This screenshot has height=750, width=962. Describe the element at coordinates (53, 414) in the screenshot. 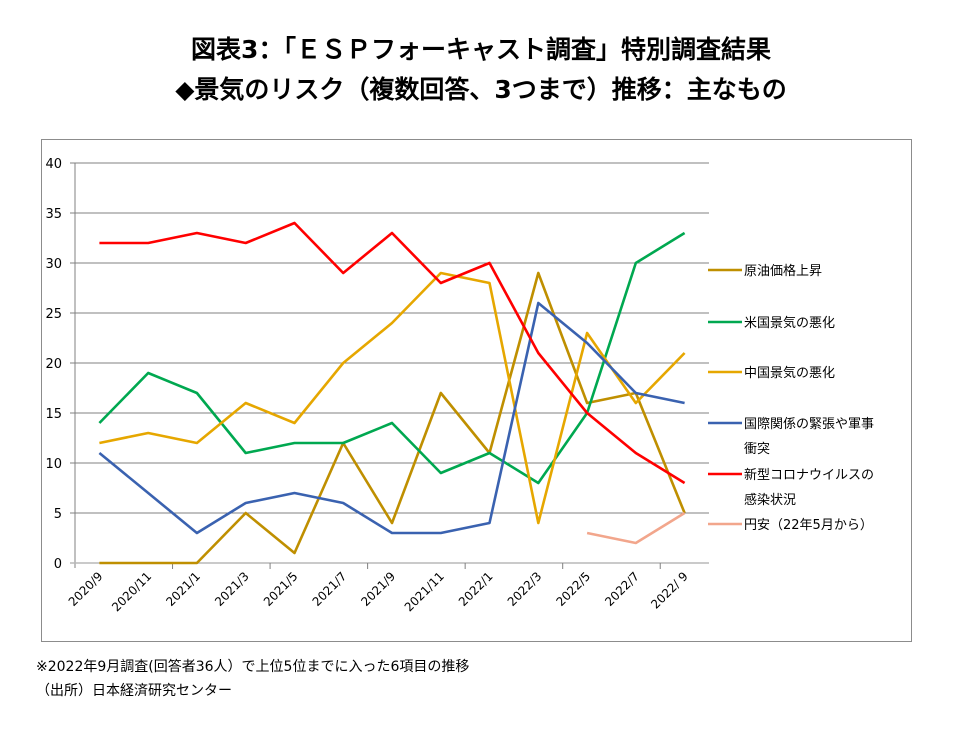

I see `y-tick-label: 15` at that location.